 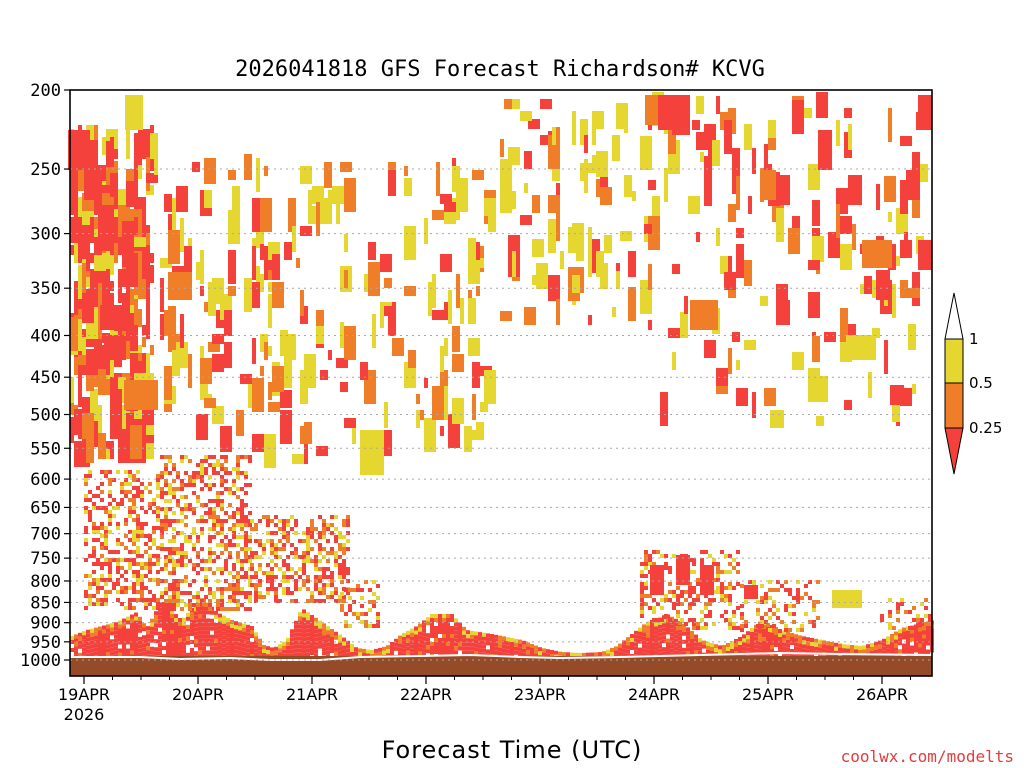 I want to click on y-tick-label: 950, so click(x=45, y=643).